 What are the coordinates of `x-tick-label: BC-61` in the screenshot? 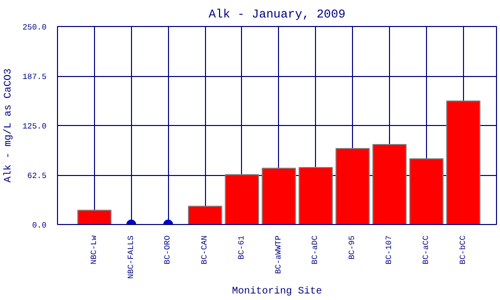 It's located at (241, 247).